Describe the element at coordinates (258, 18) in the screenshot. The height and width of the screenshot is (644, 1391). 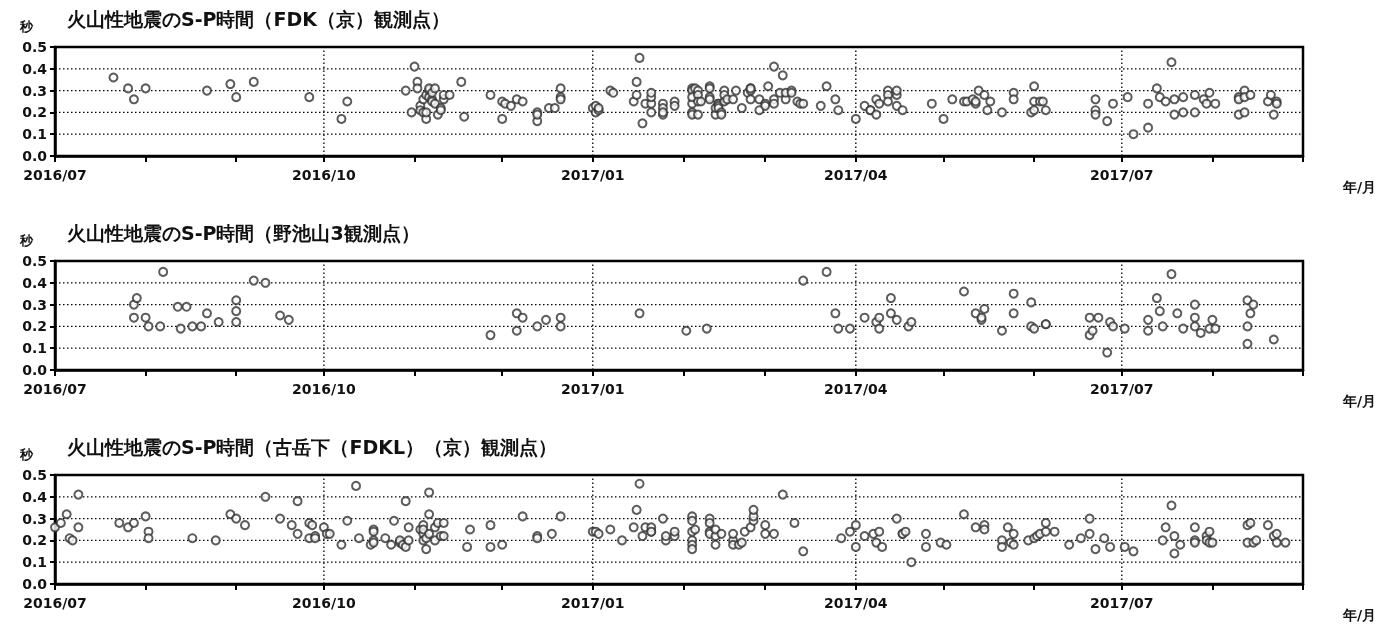
I see `chart-title: 火山性地震のS-P時間（FDK（京）観測点）` at that location.